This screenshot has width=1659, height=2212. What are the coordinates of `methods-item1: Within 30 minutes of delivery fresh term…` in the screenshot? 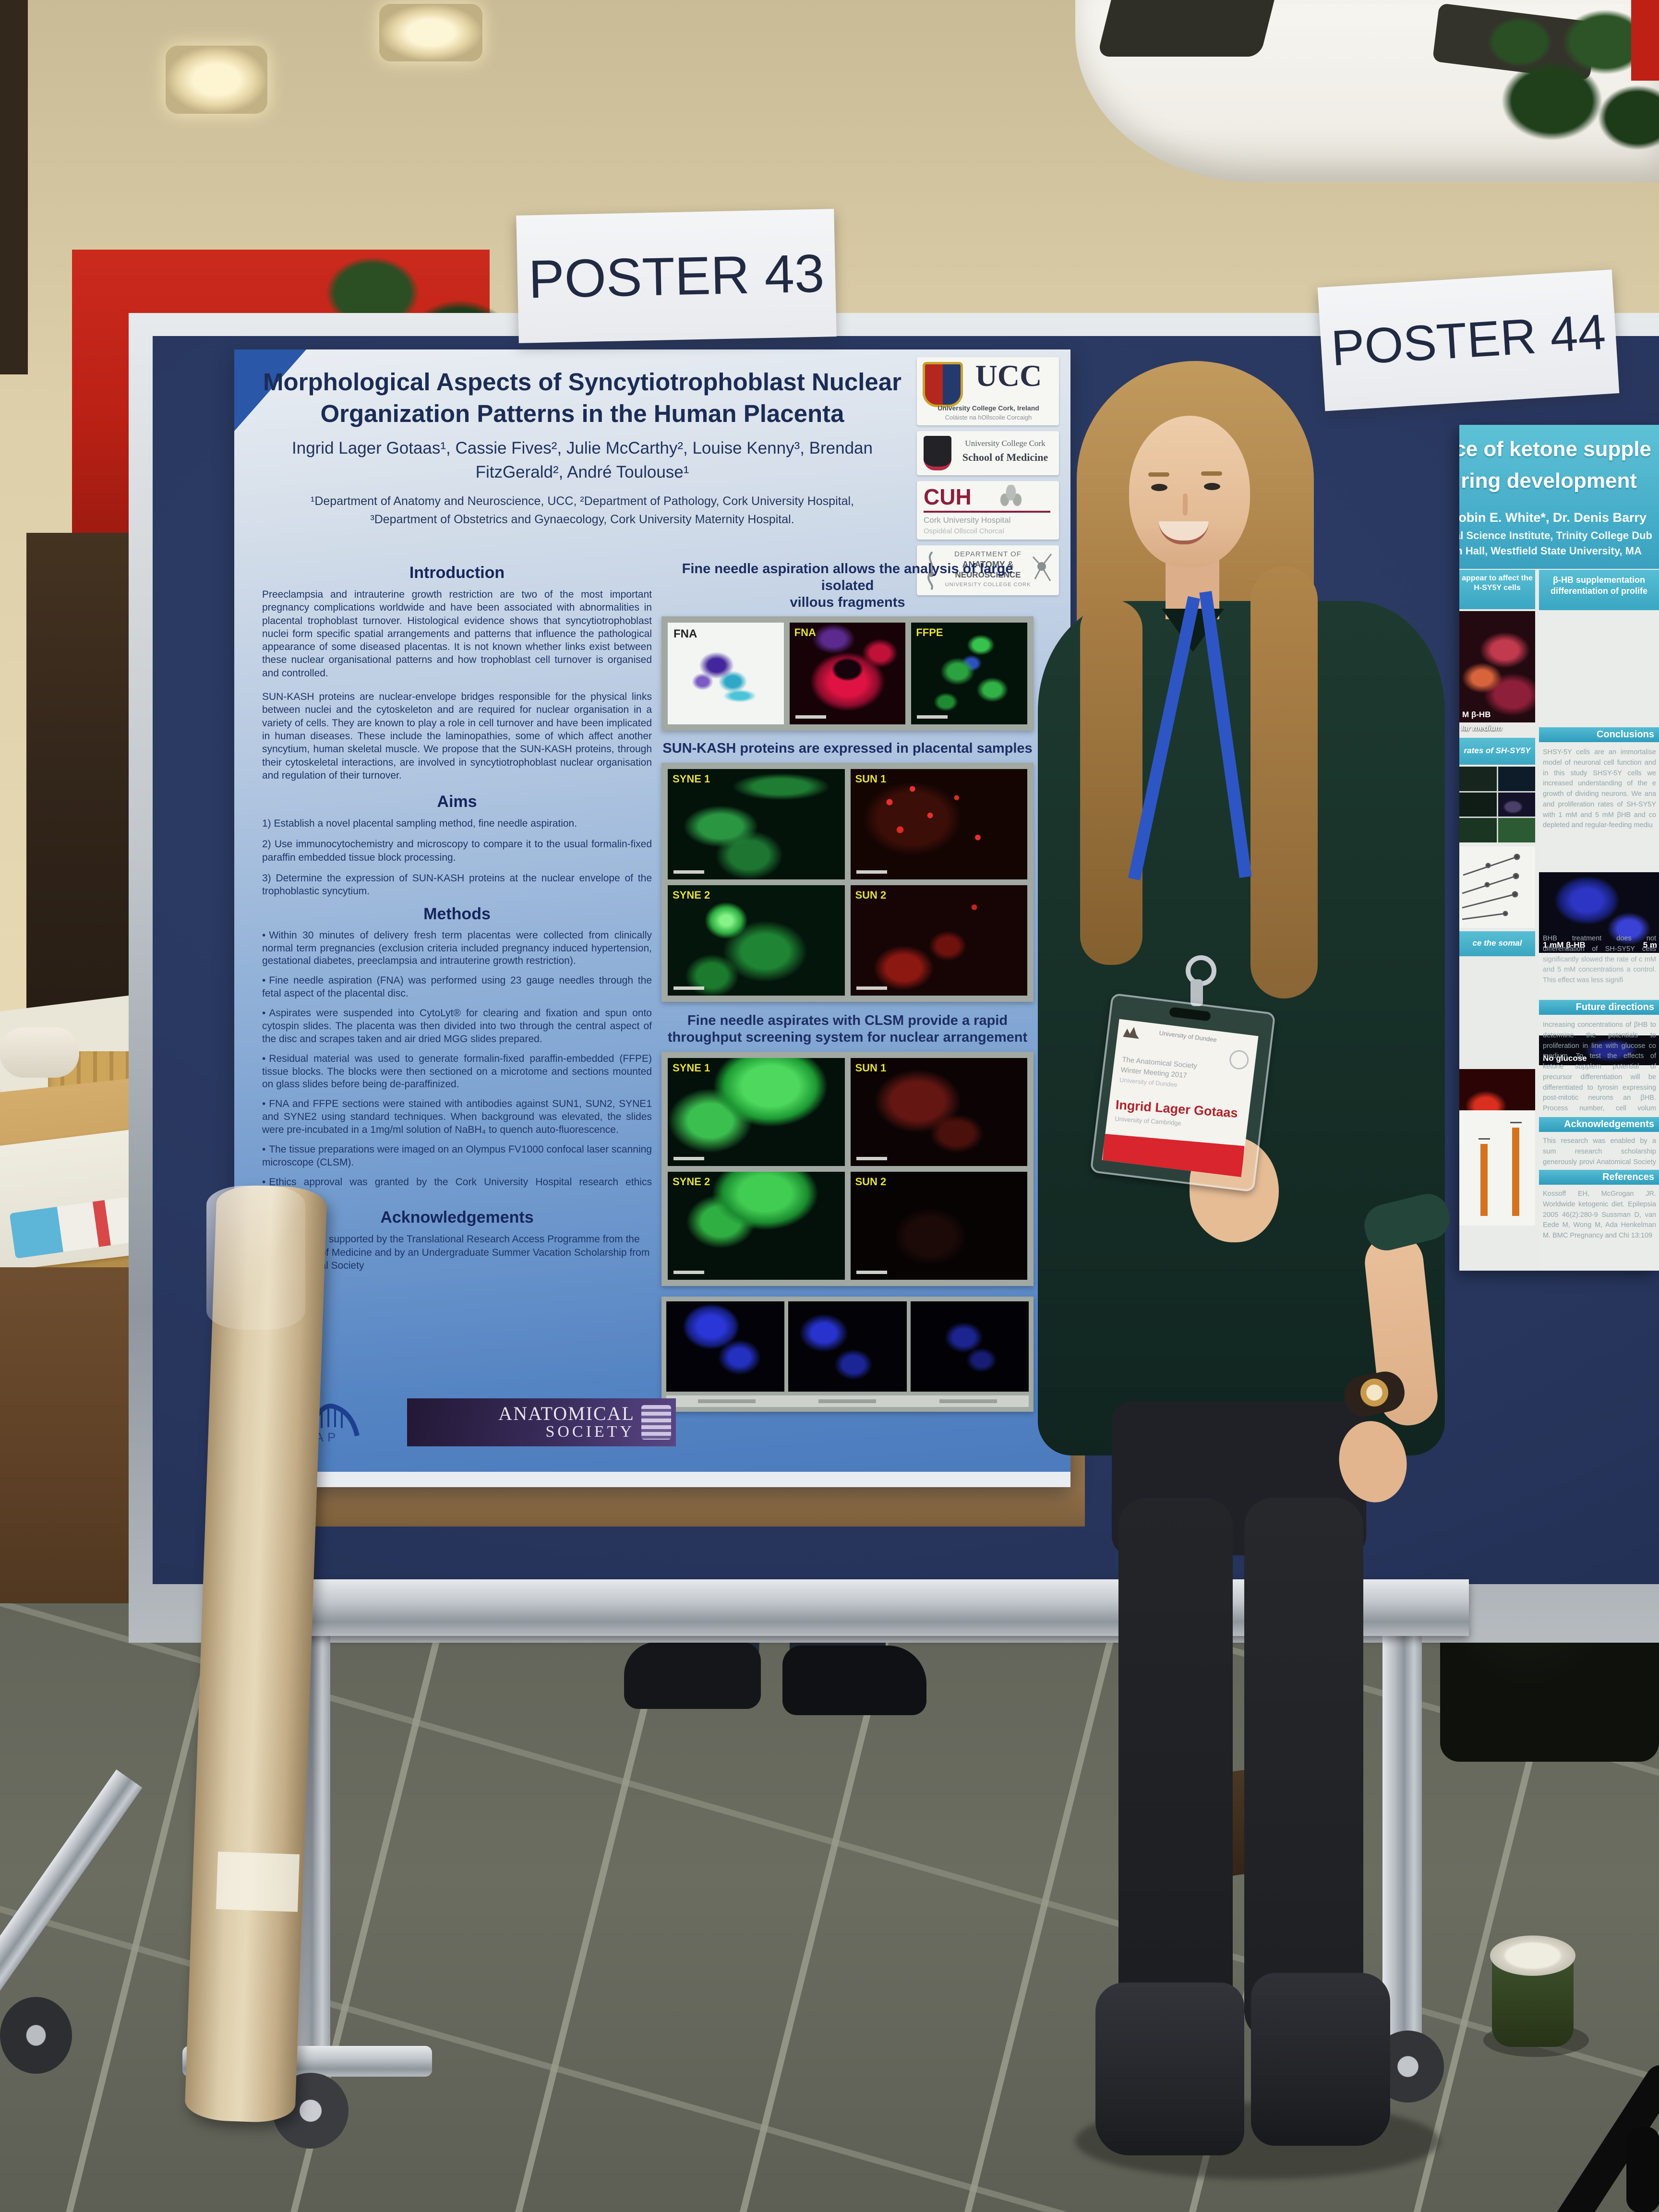 It's located at (457, 949).